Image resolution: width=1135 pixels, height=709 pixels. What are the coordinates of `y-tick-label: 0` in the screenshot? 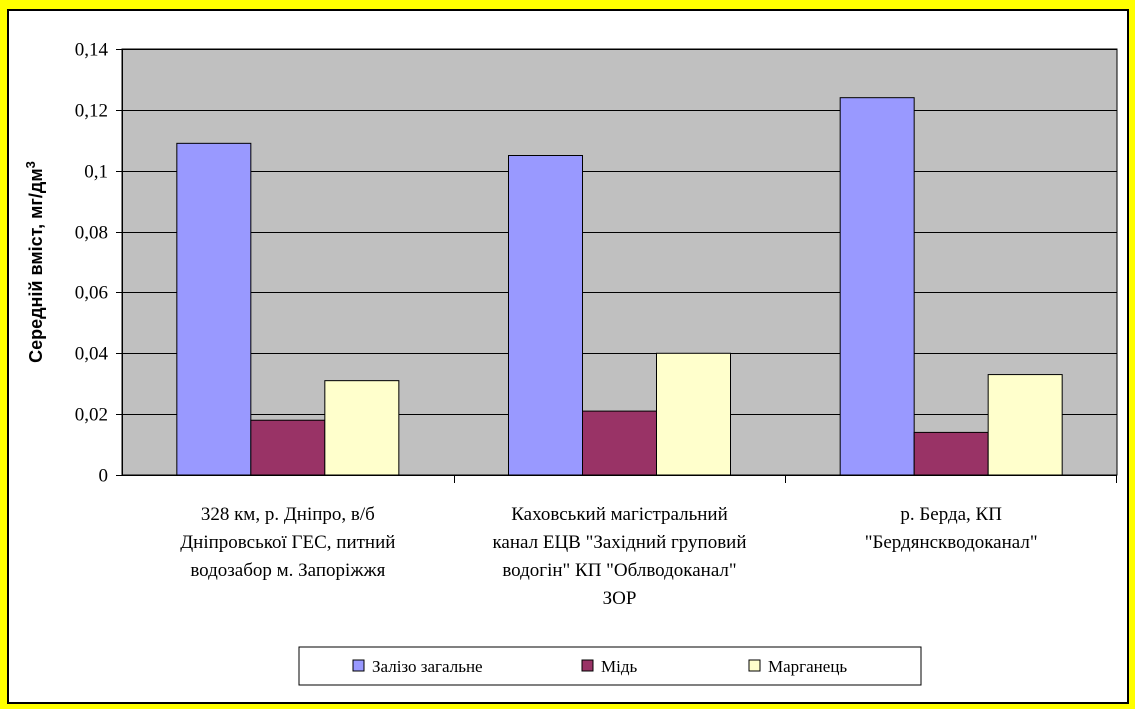 It's located at (104, 476).